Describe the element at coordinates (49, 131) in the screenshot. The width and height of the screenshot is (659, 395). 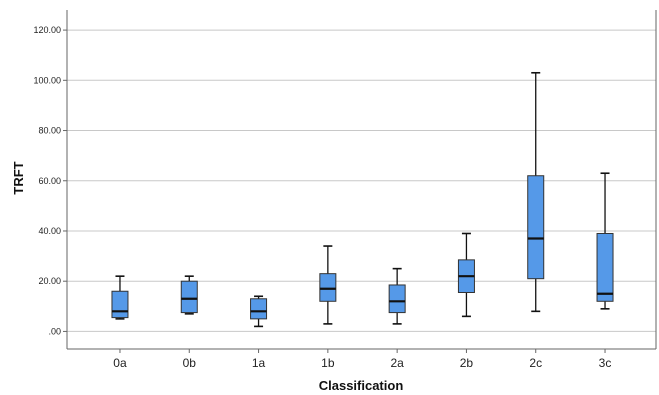
I see `y-tick-label: 80.00` at that location.